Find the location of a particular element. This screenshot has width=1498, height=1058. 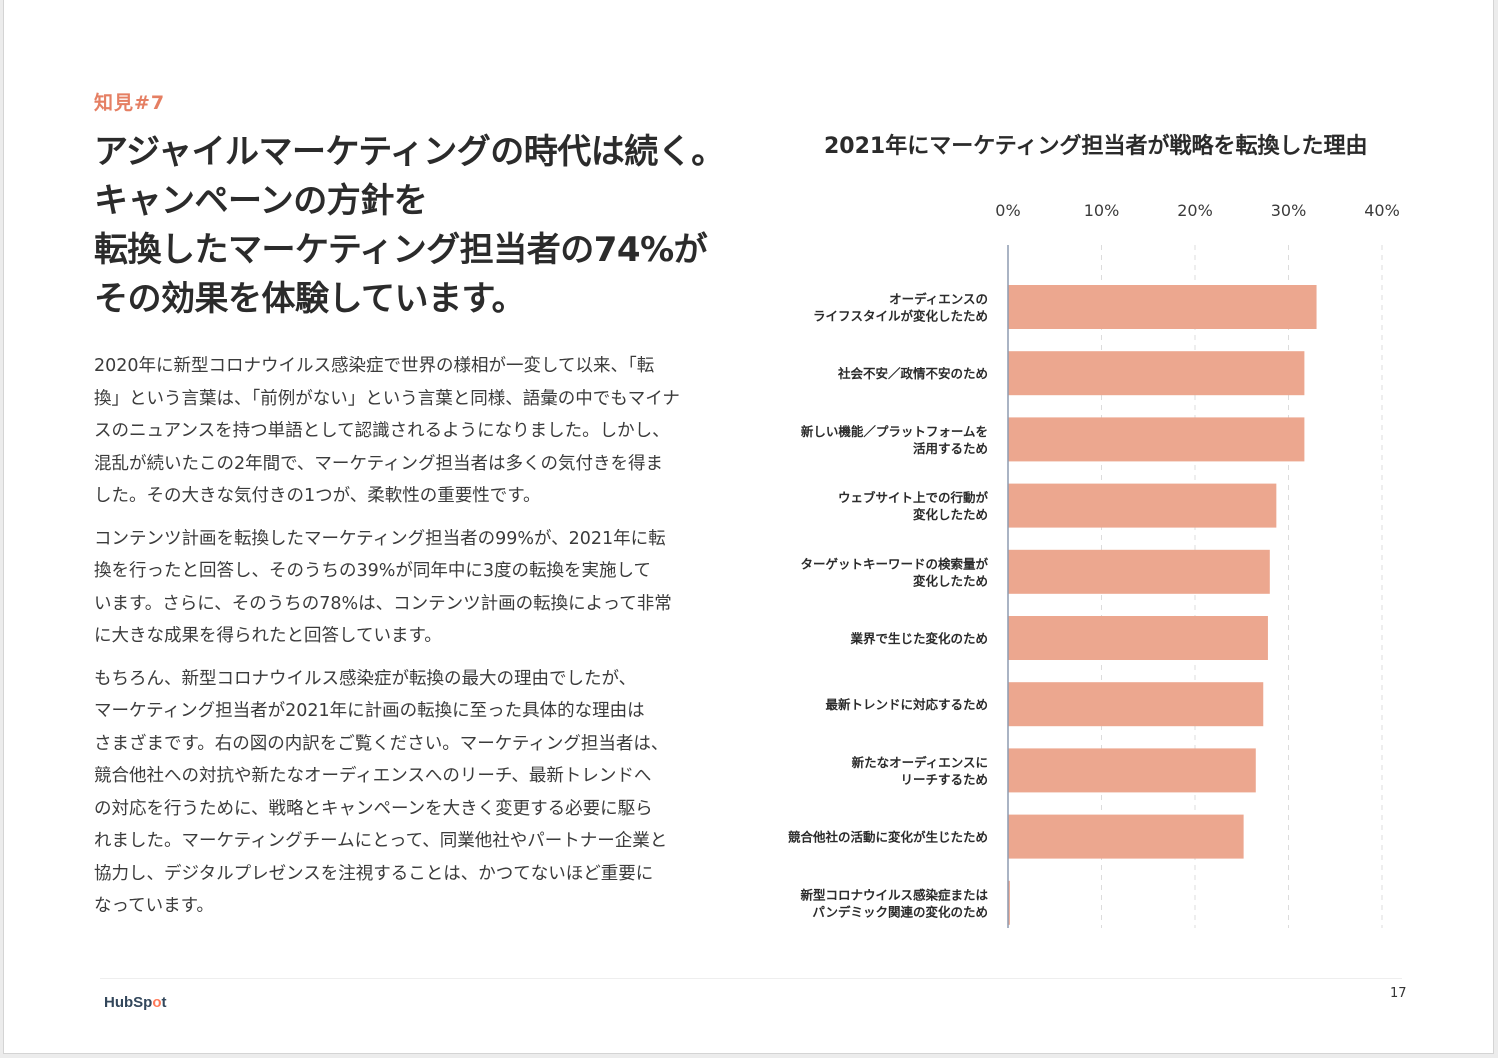

paragraph-line: に大きな成果を得られたと回答しています。 is located at coordinates (268, 636).